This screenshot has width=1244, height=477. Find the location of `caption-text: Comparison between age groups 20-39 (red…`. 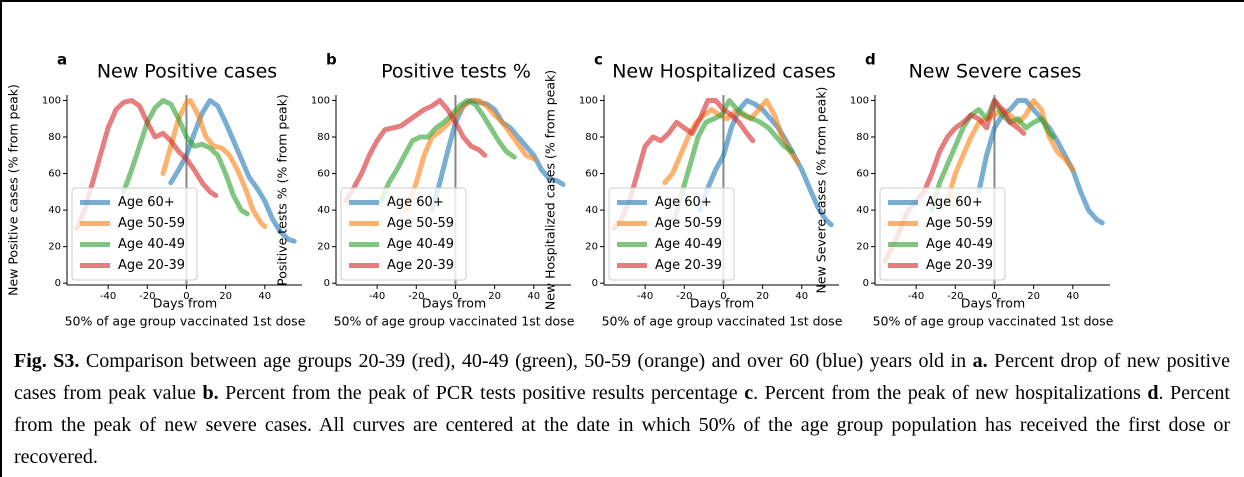

caption-text: Comparison between age groups 20-39 (red… is located at coordinates (526, 361).